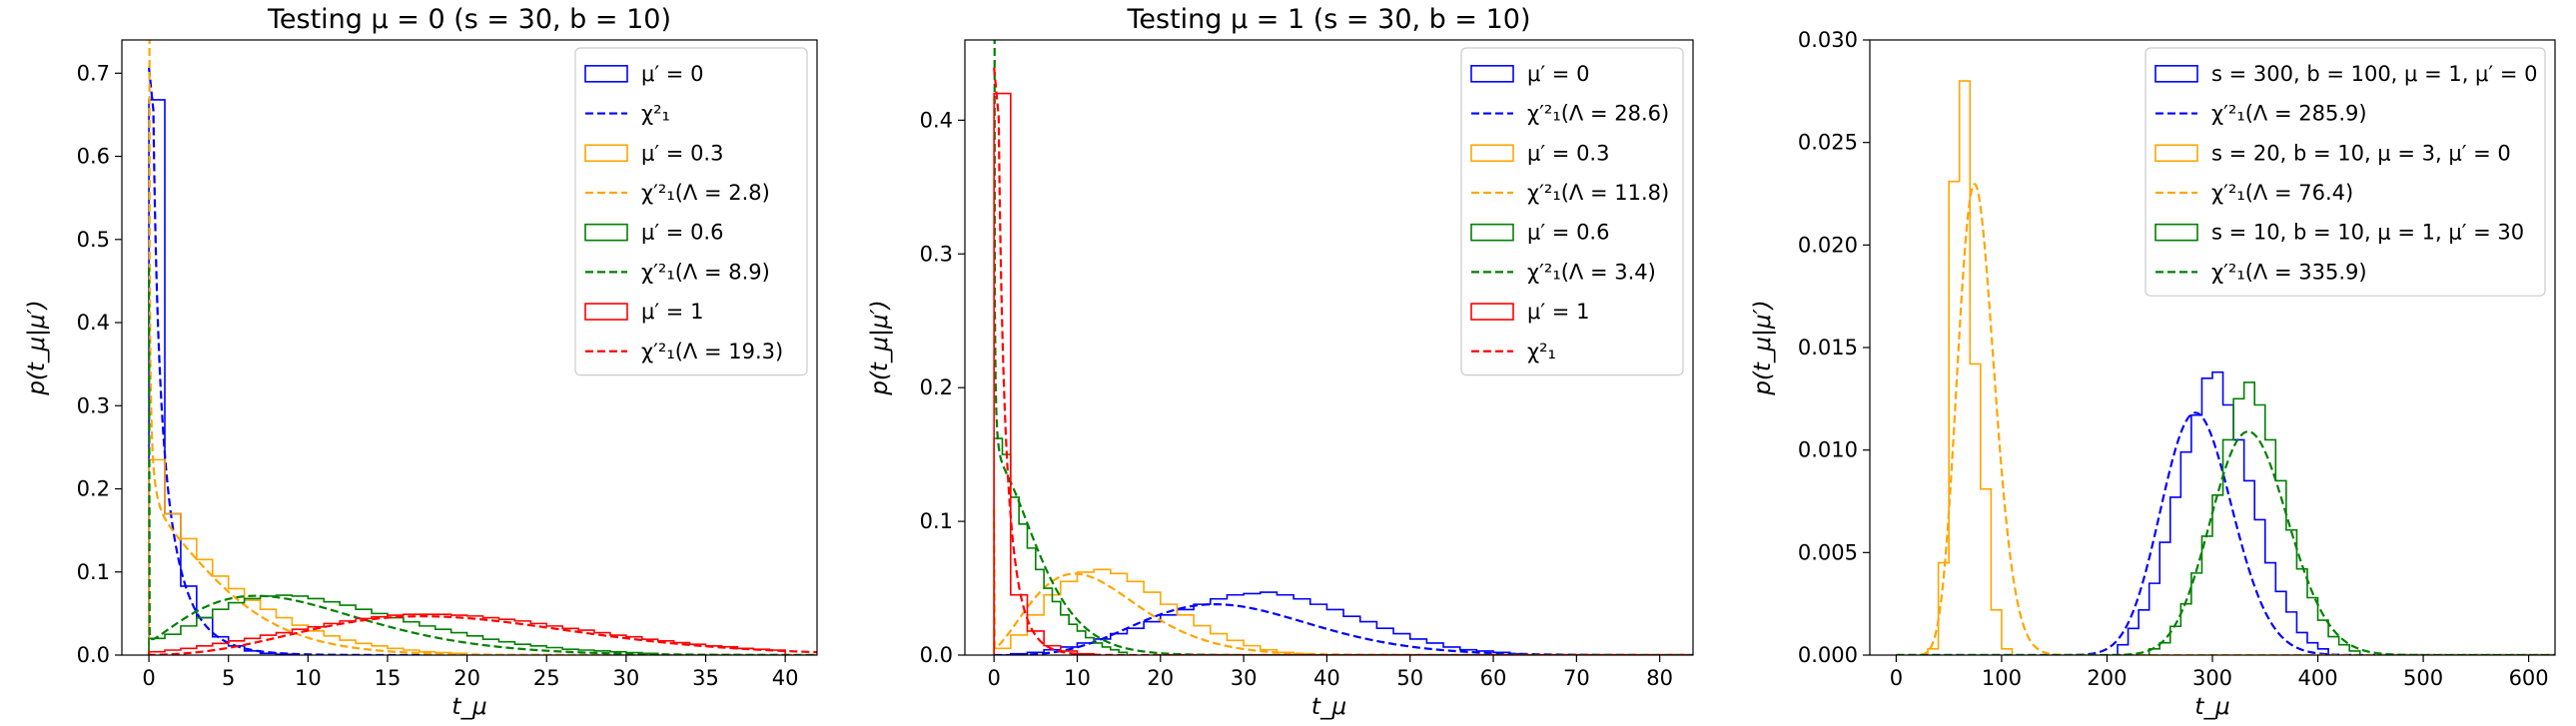  I want to click on y-tick-label: 0.6, so click(94, 157).